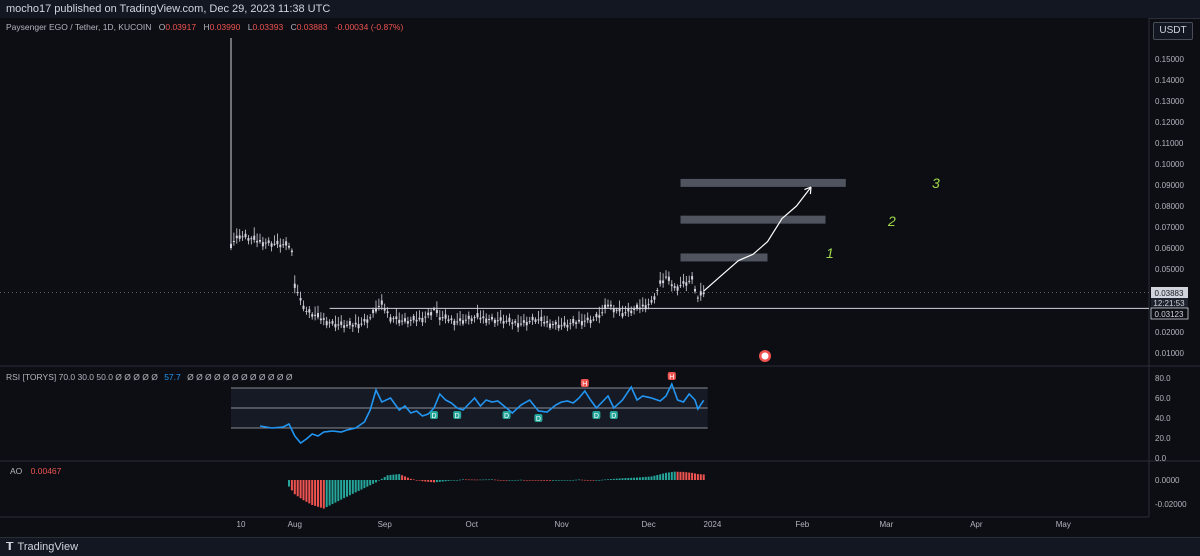  What do you see at coordinates (1173, 31) in the screenshot?
I see `currency-button: USDT` at bounding box center [1173, 31].